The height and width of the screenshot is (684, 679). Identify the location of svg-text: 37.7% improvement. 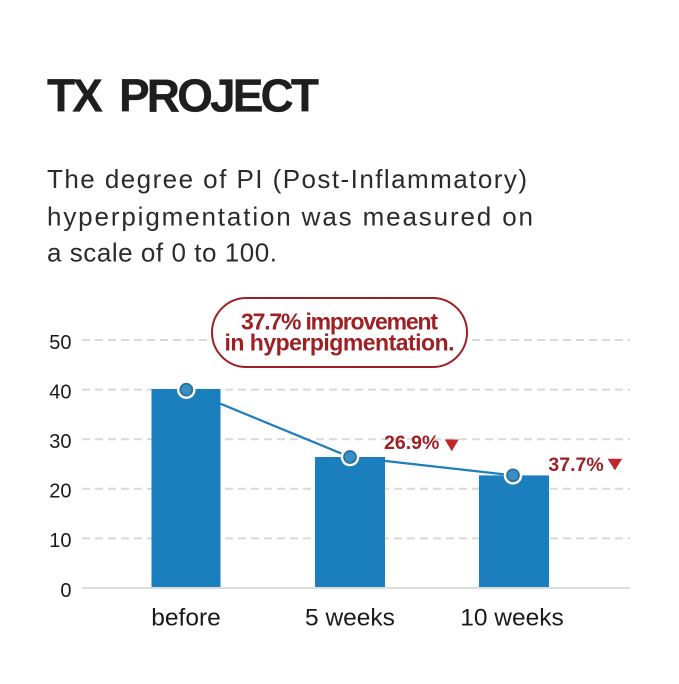
(339, 322).